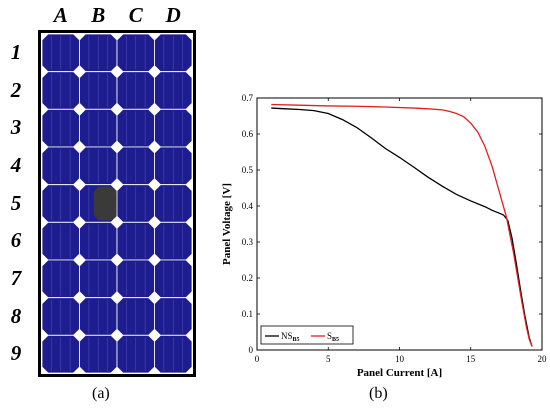 The width and height of the screenshot is (550, 410). I want to click on column-label-D: D, so click(173, 15).